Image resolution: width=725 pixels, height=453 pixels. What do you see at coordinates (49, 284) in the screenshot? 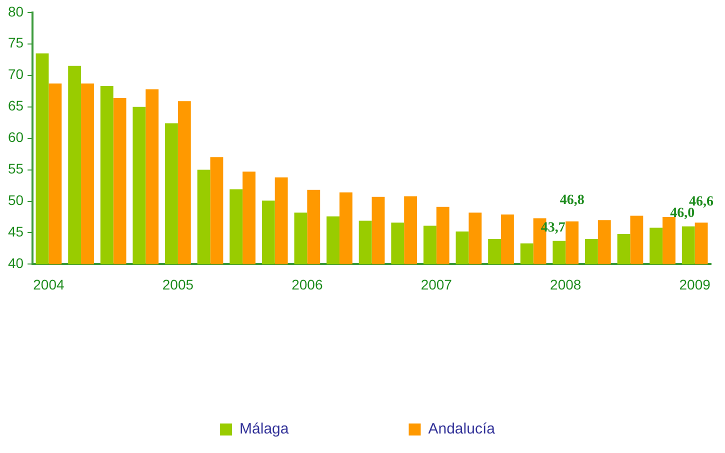
I see `x-tick-label: 2004` at bounding box center [49, 284].